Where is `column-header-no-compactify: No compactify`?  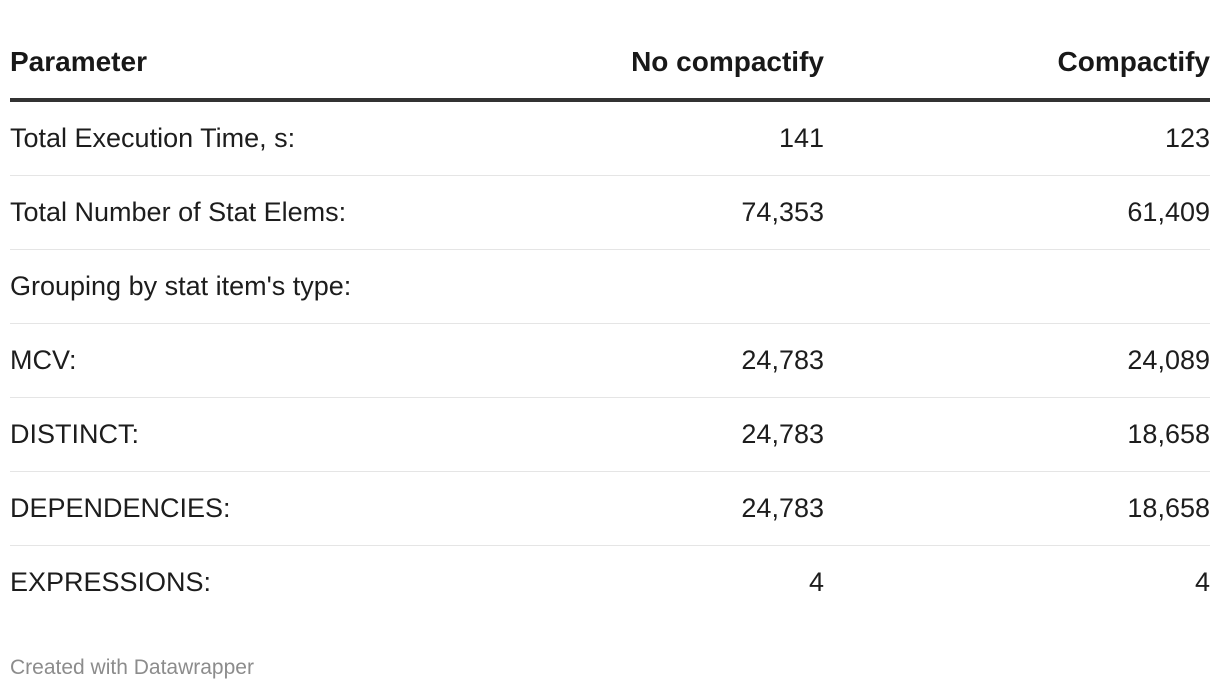
column-header-no-compactify: No compactify is located at coordinates (677, 64).